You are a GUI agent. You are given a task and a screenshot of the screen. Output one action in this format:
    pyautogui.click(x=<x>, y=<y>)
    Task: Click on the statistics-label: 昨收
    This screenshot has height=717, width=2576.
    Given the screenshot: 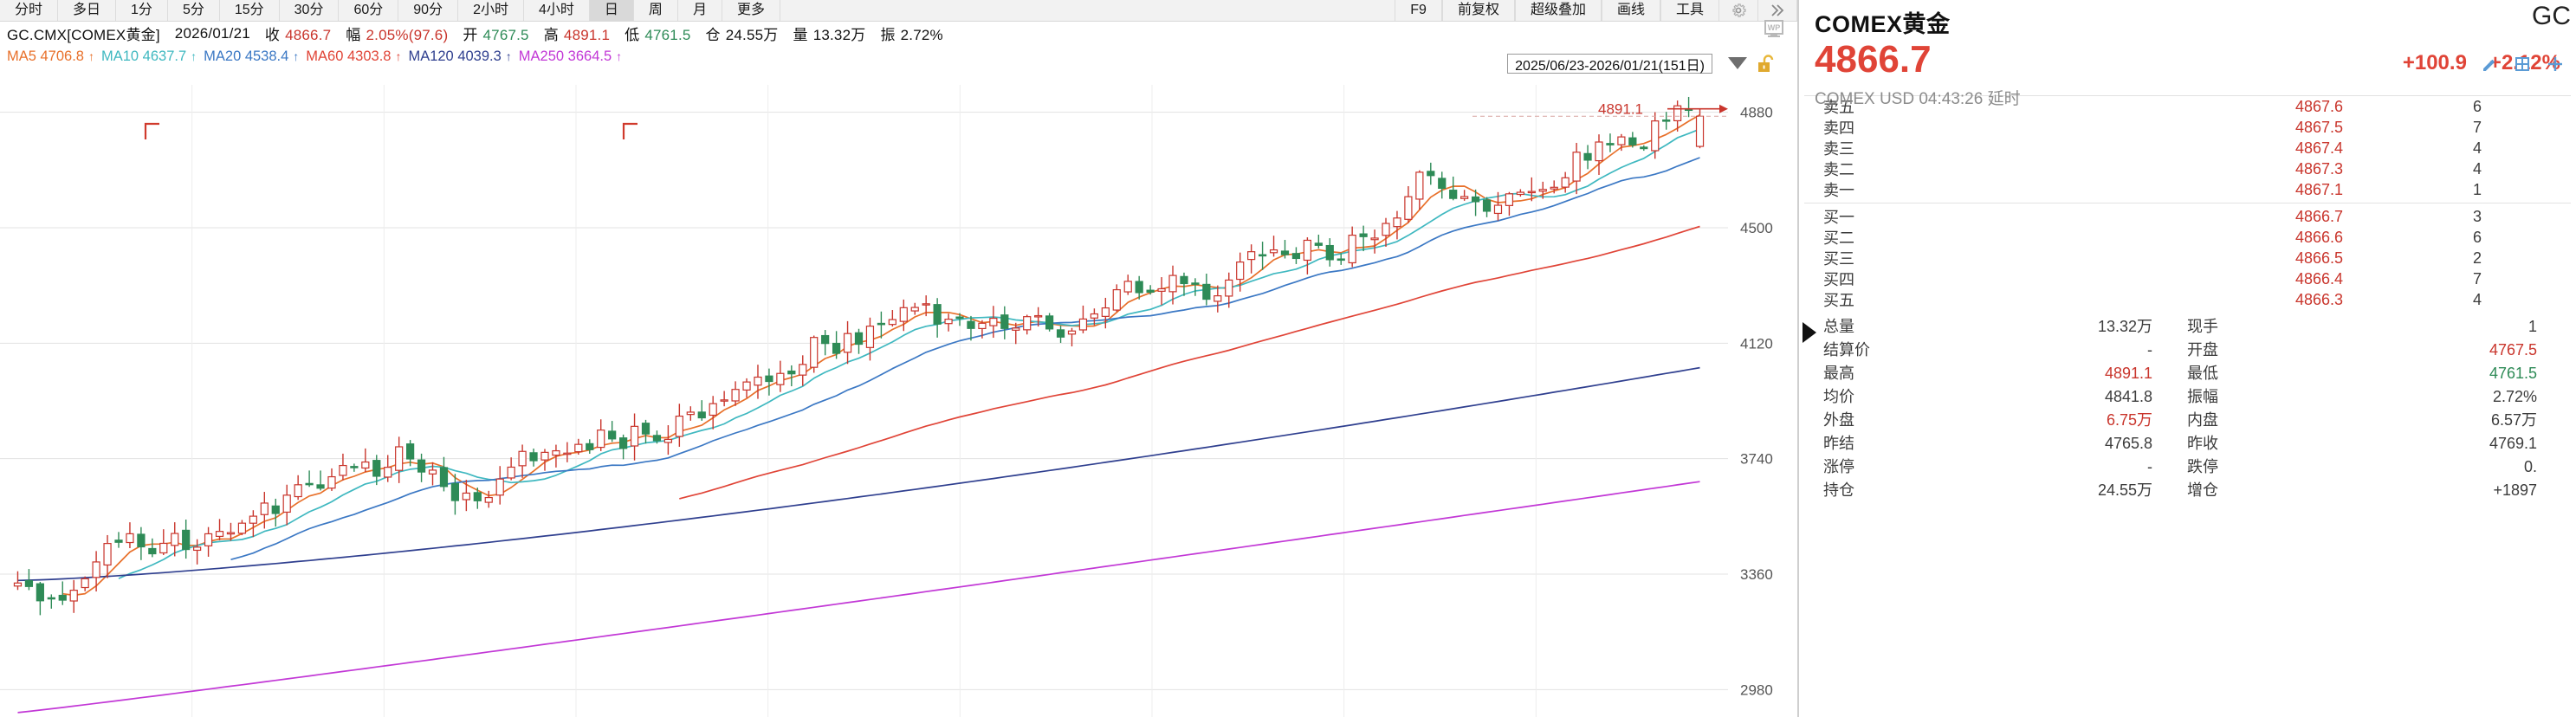 What is the action you would take?
    pyautogui.click(x=2202, y=443)
    